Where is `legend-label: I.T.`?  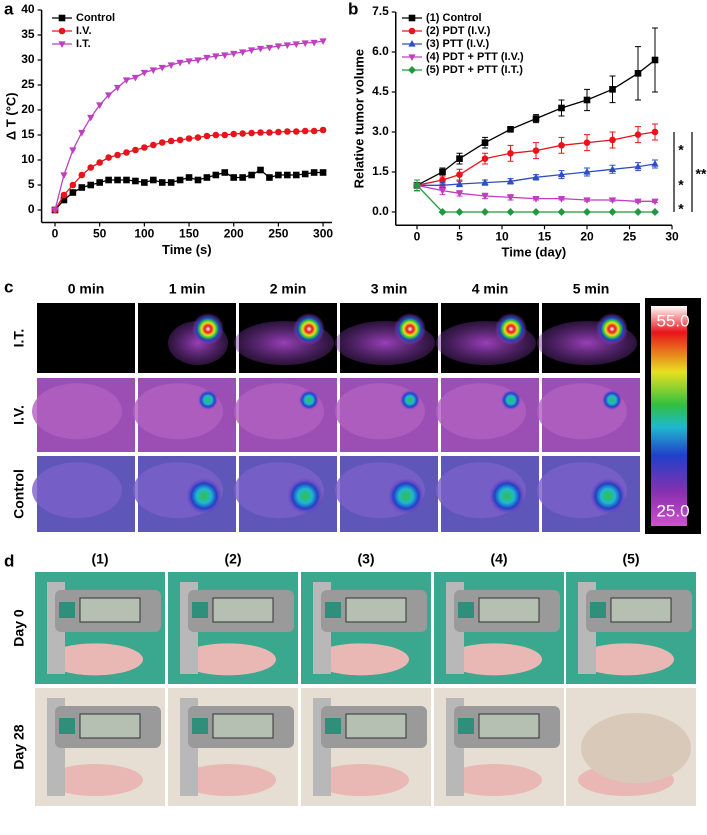 legend-label: I.T. is located at coordinates (83, 44).